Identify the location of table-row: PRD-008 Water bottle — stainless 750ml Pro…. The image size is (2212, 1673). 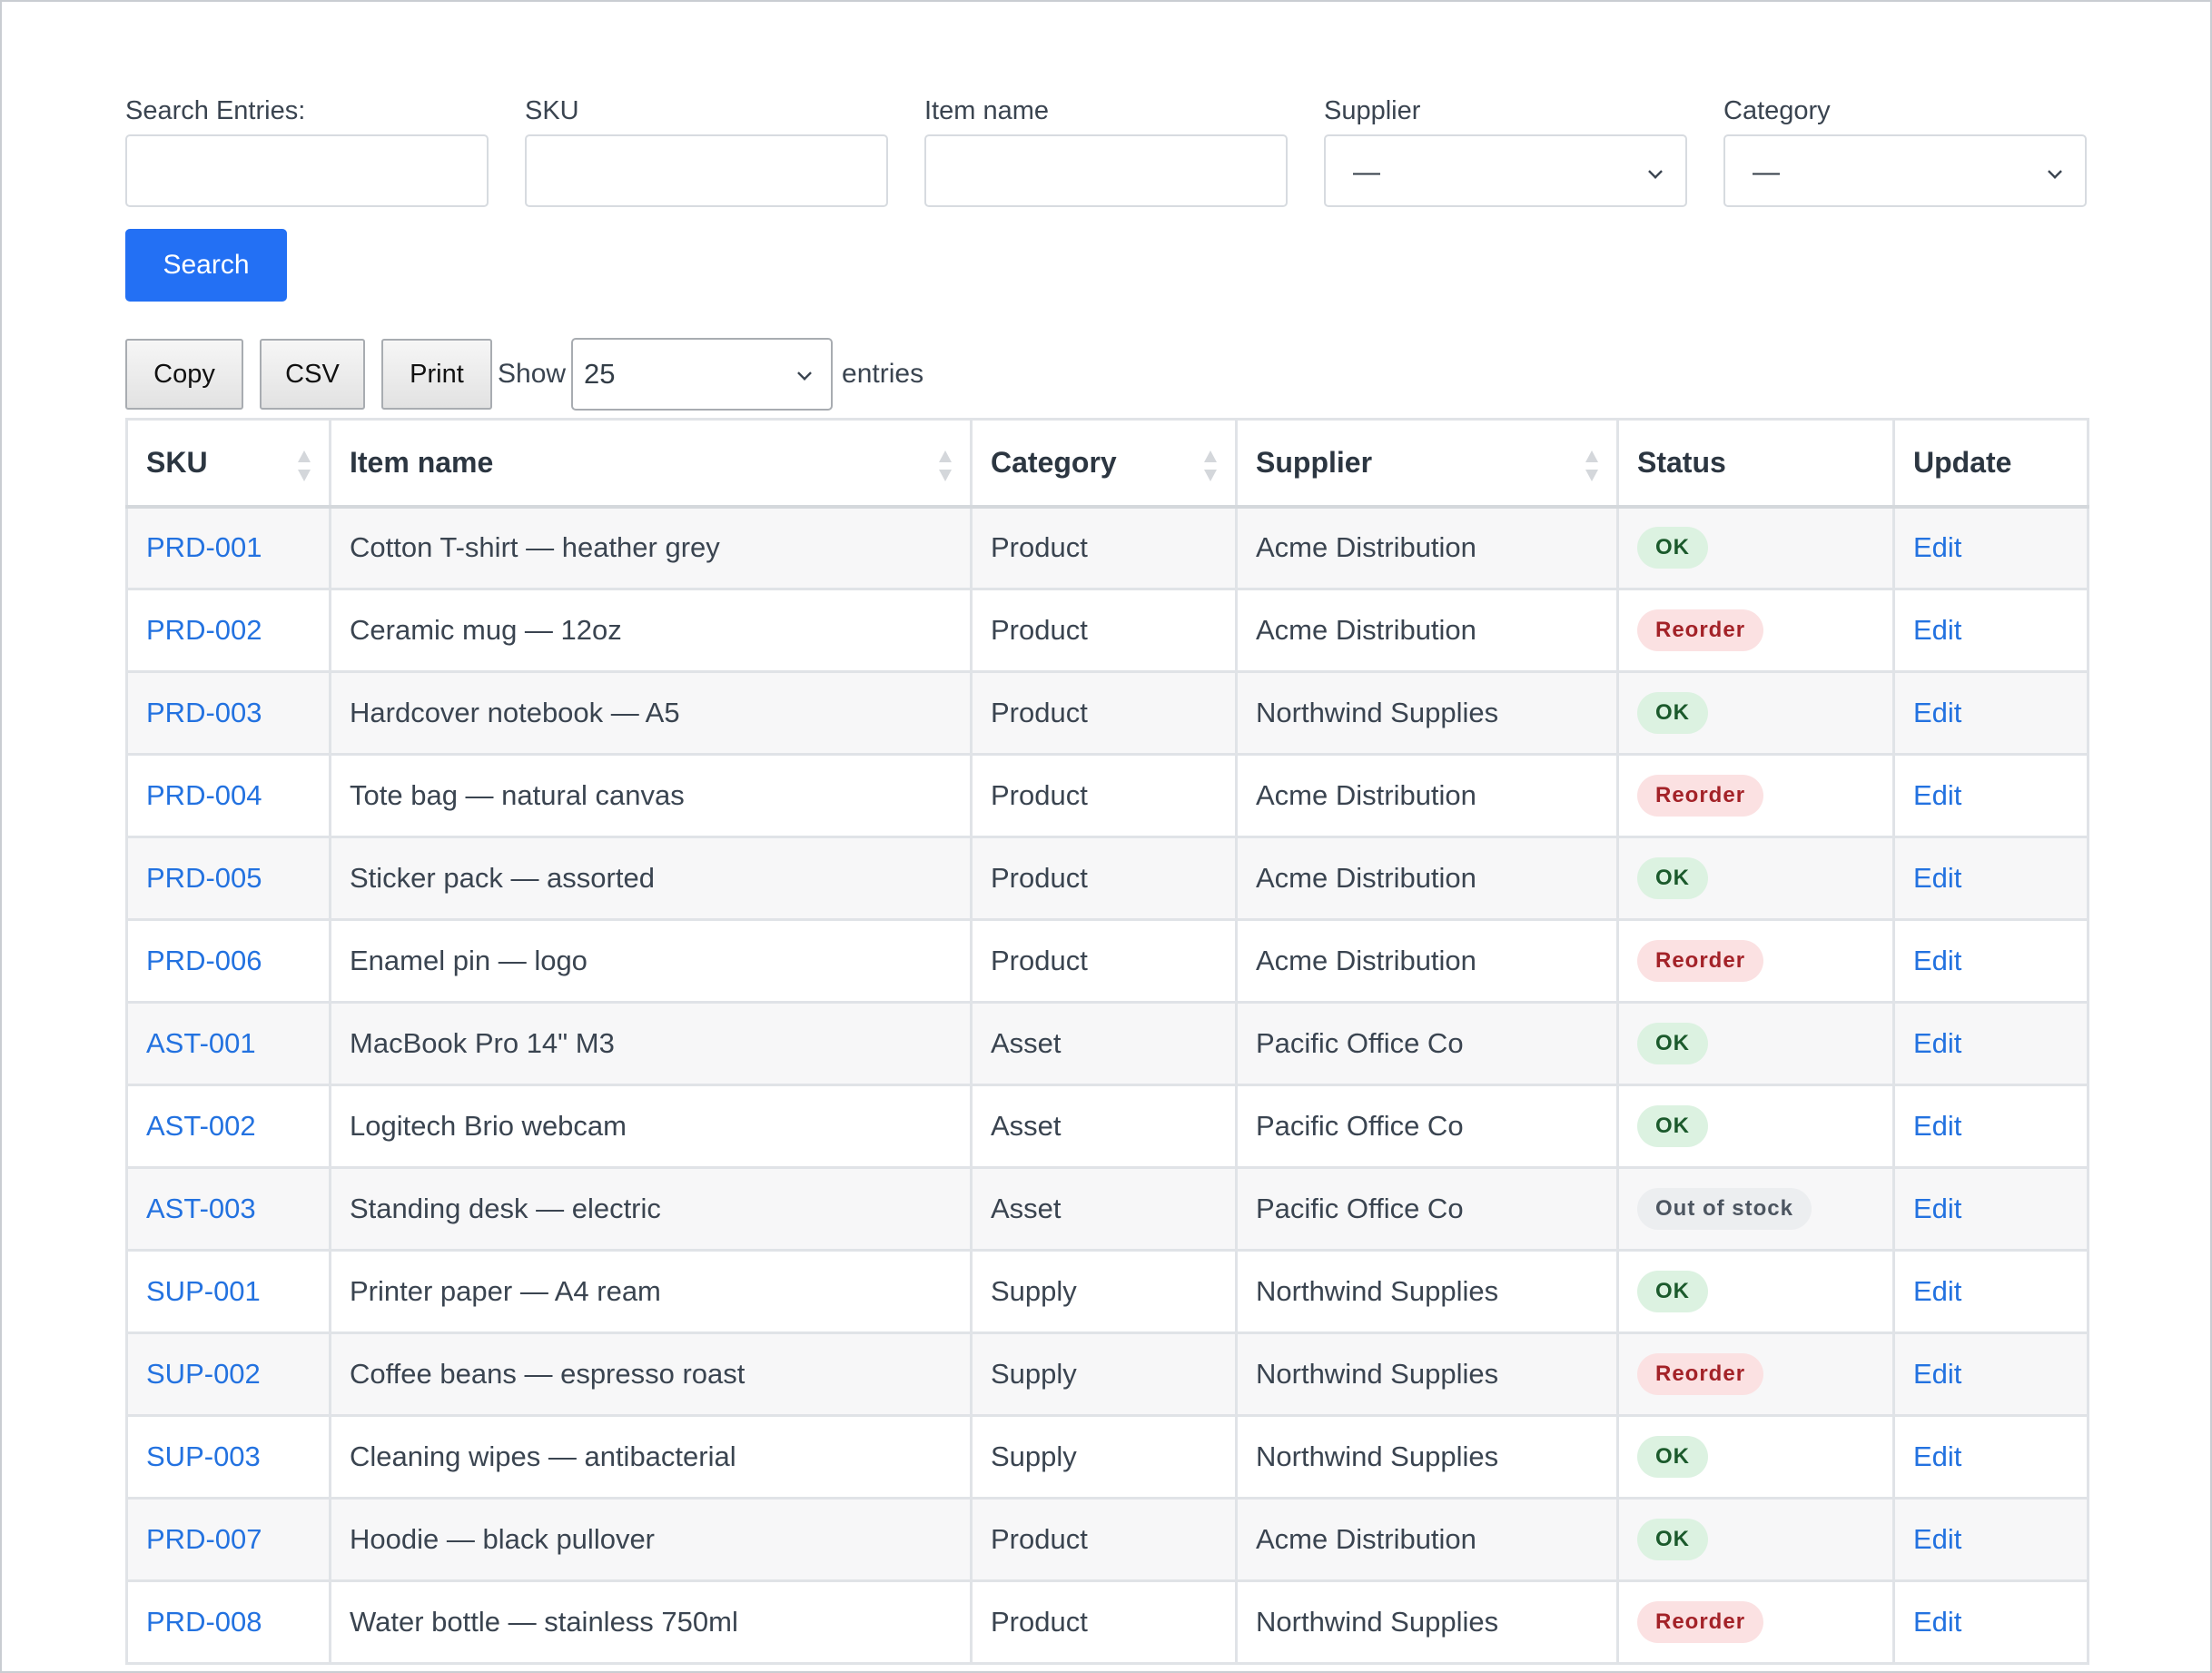
(1107, 1622).